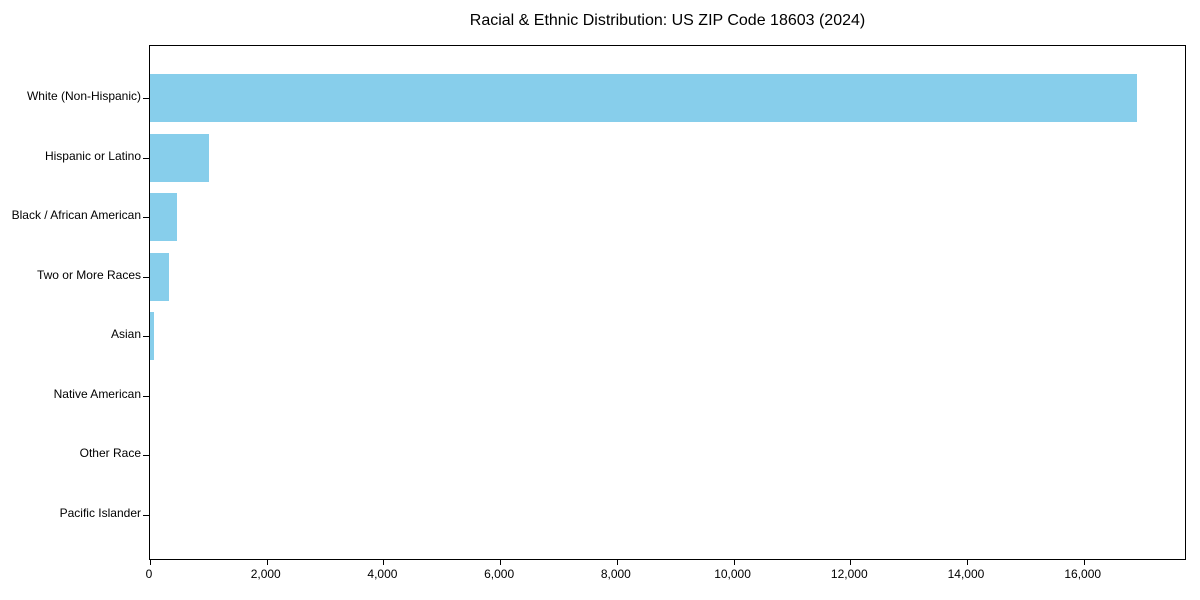  I want to click on x-tick-label: 10,000, so click(732, 574).